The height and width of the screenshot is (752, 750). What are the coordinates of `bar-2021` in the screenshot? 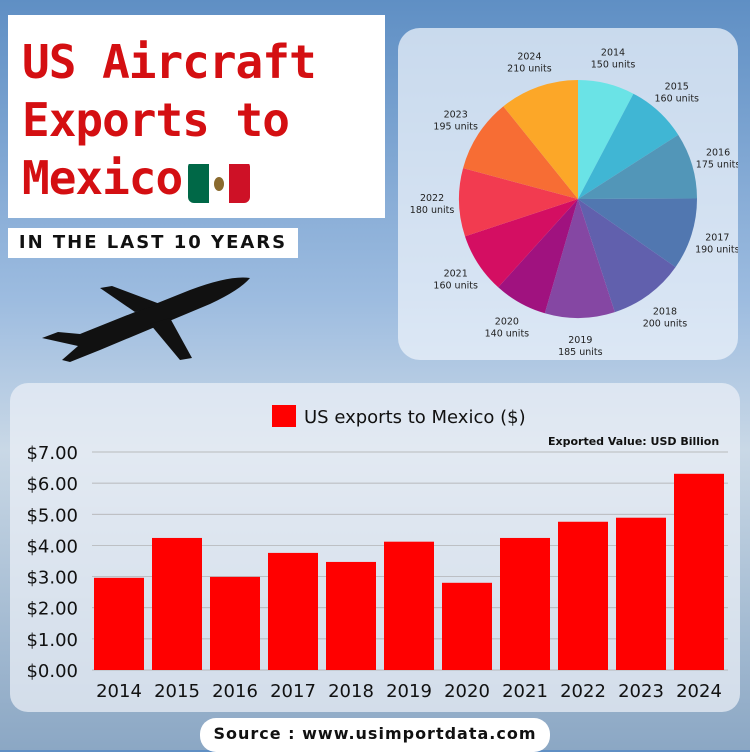 It's located at (525, 603).